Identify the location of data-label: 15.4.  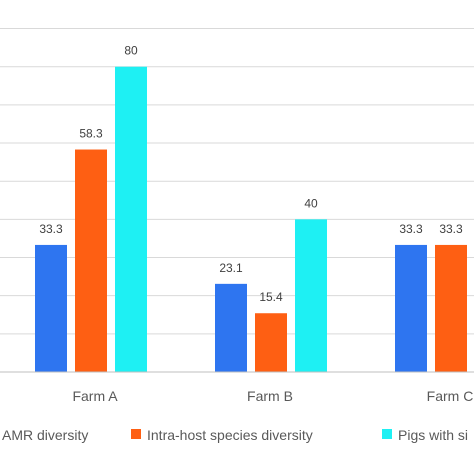
(271, 297).